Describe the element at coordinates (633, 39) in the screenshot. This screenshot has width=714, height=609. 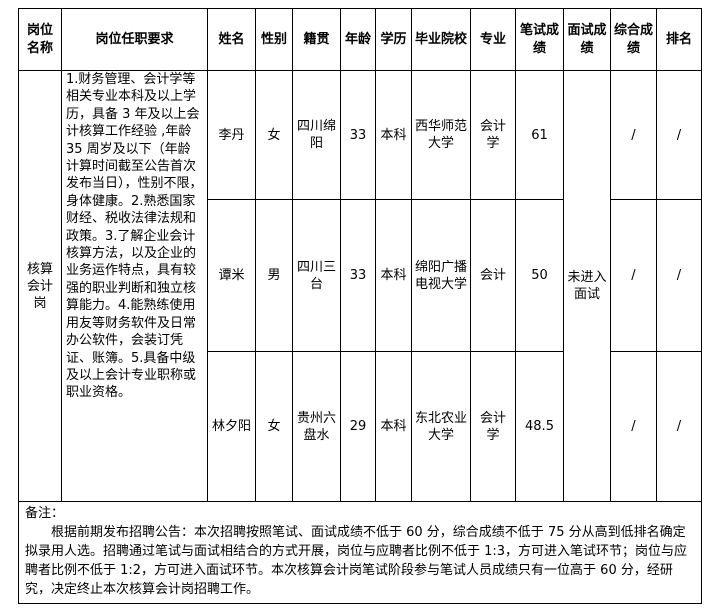
I see `header-total-score: 综合成绩` at that location.